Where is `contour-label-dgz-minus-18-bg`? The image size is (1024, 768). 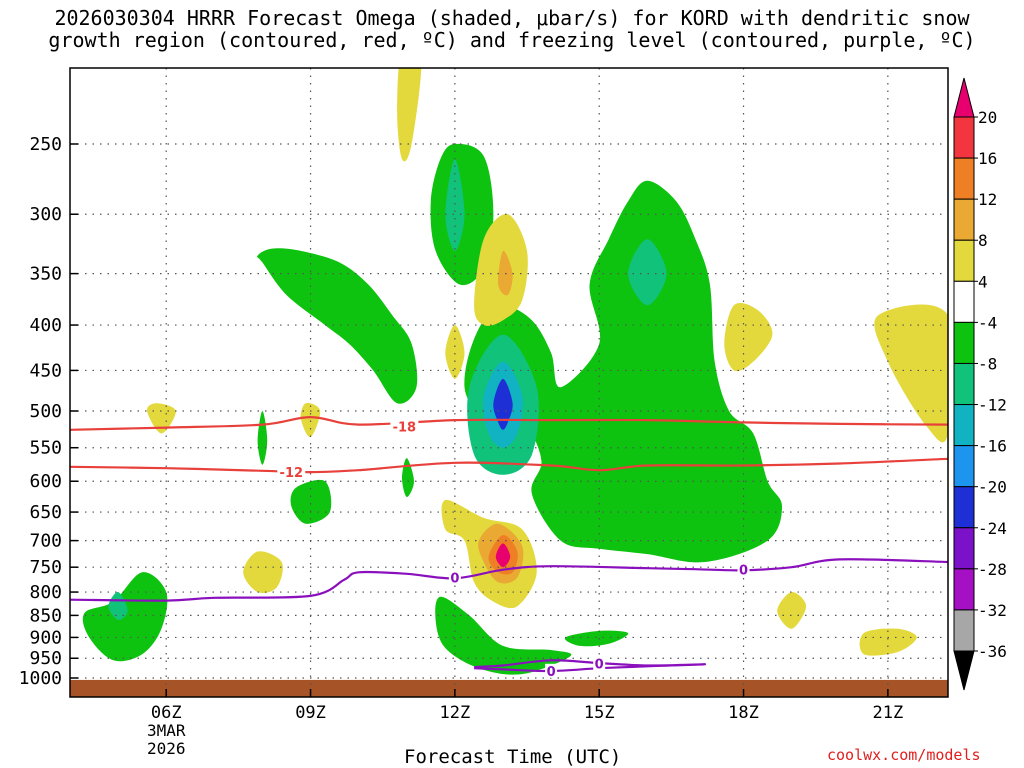
contour-label-dgz-minus-18-bg is located at coordinates (404, 426).